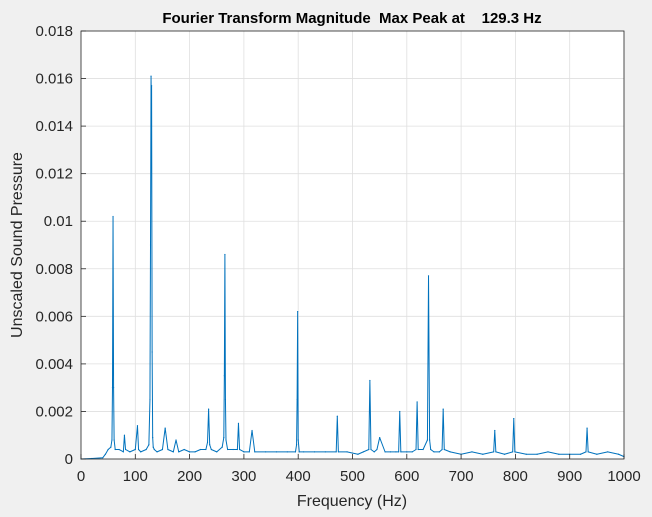  What do you see at coordinates (17, 245) in the screenshot?
I see `y-axis-label: Unscaled Sound Pressure` at bounding box center [17, 245].